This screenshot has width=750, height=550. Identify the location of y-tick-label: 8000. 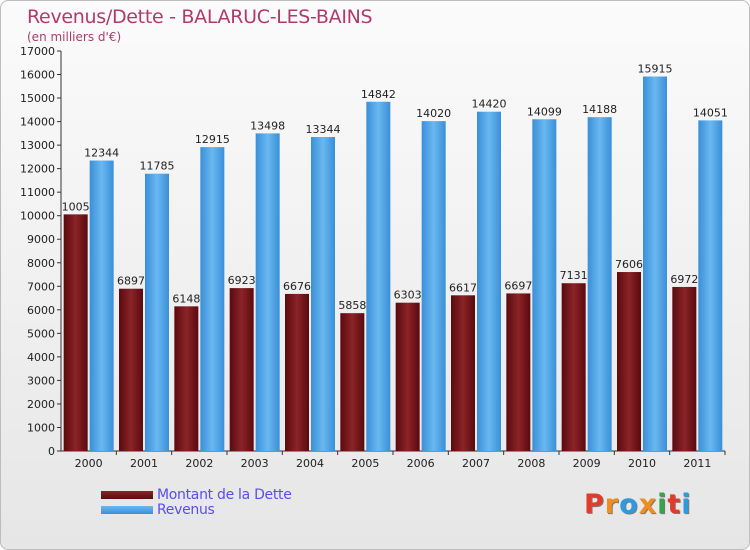
(41, 263).